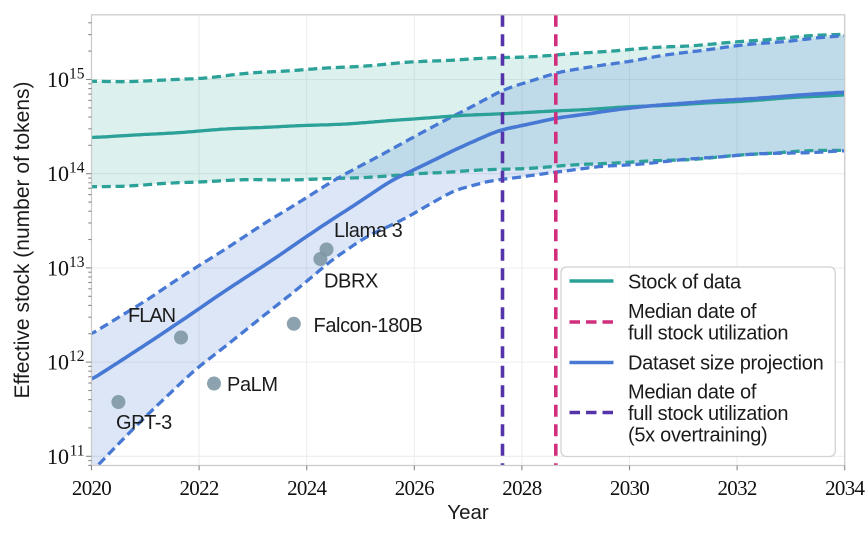 This screenshot has width=868, height=533. What do you see at coordinates (685, 283) in the screenshot?
I see `svg-text: Stock of data` at bounding box center [685, 283].